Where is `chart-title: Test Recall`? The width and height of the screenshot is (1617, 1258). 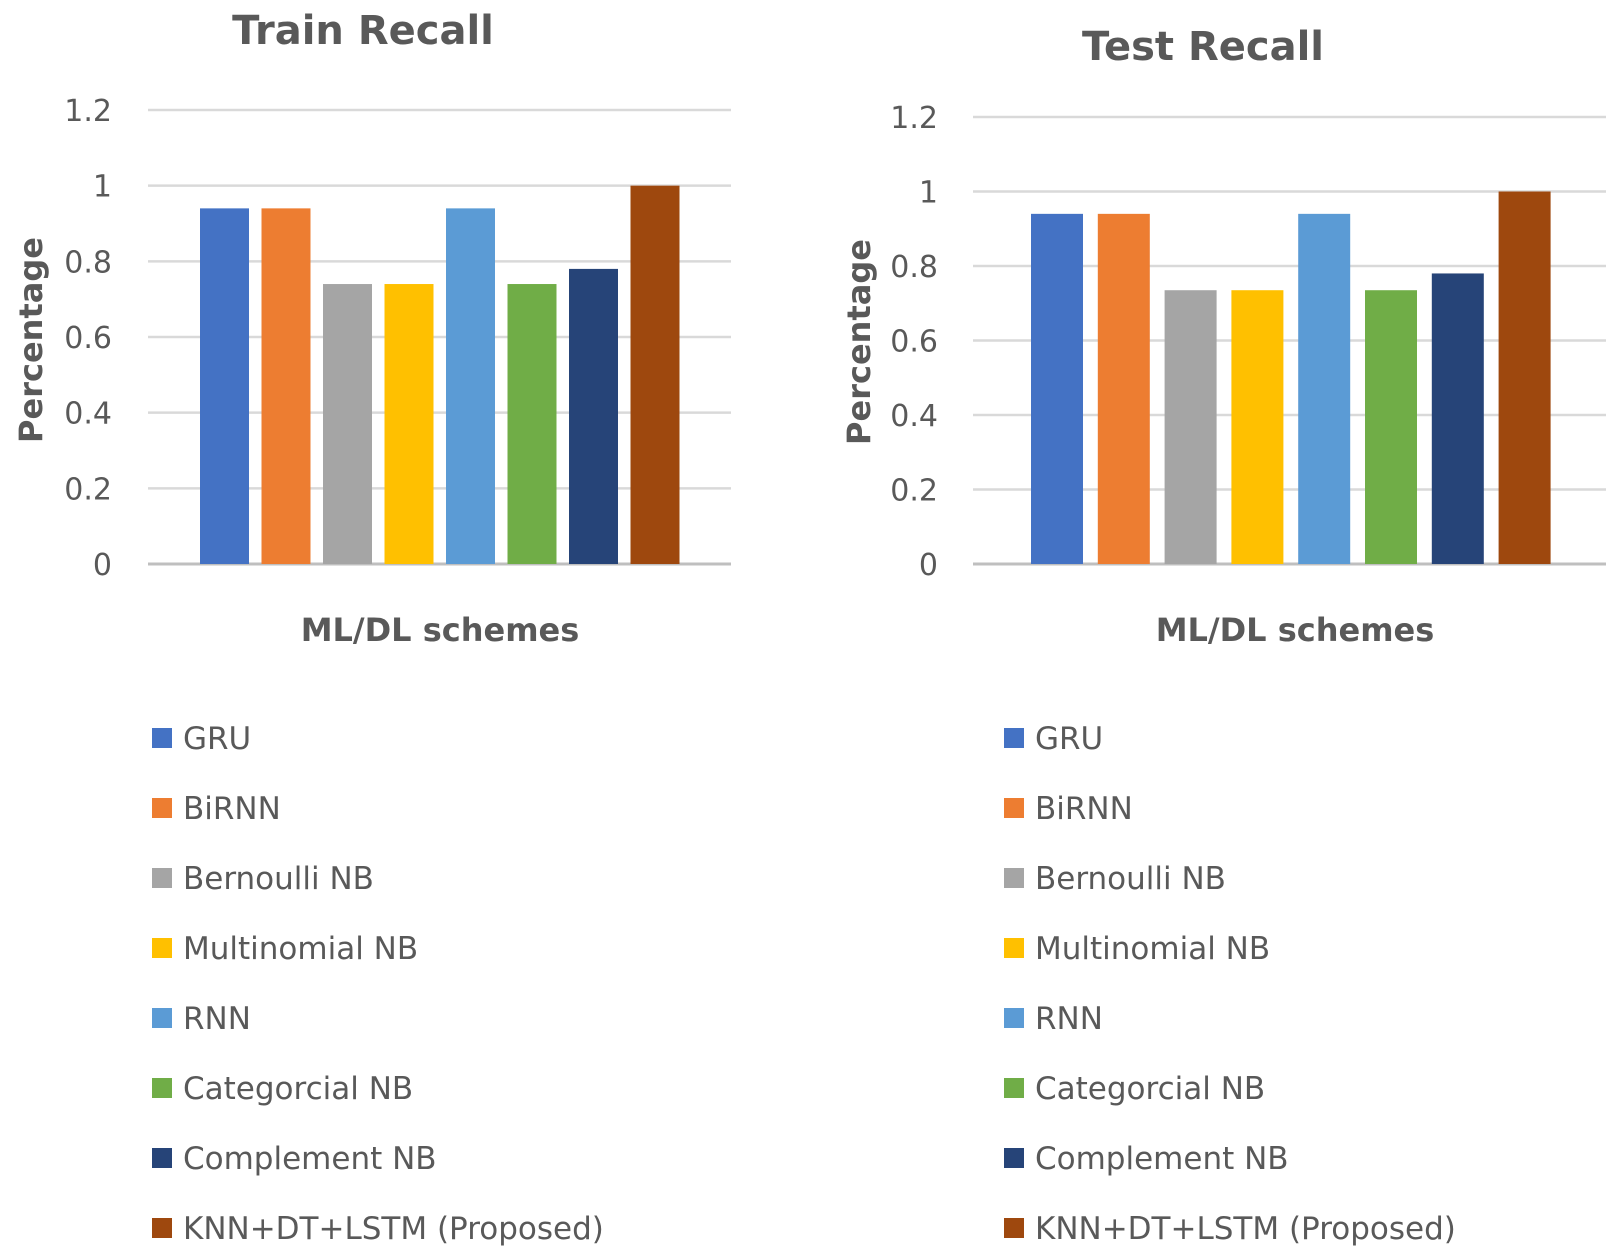
chart-title: Test Recall is located at coordinates (1203, 47).